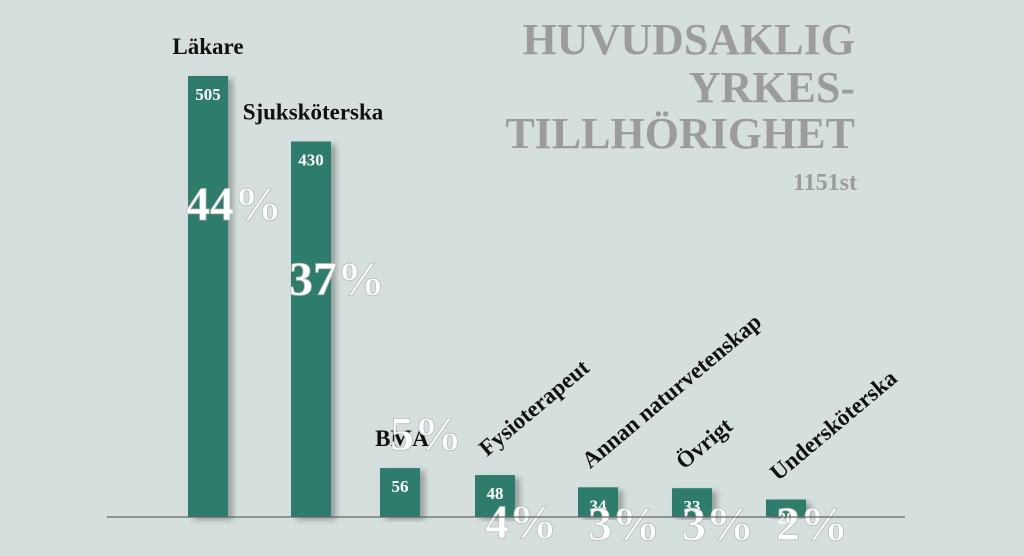 The height and width of the screenshot is (556, 1024). I want to click on category-label-4: Annan naturvetenskap, so click(671, 391).